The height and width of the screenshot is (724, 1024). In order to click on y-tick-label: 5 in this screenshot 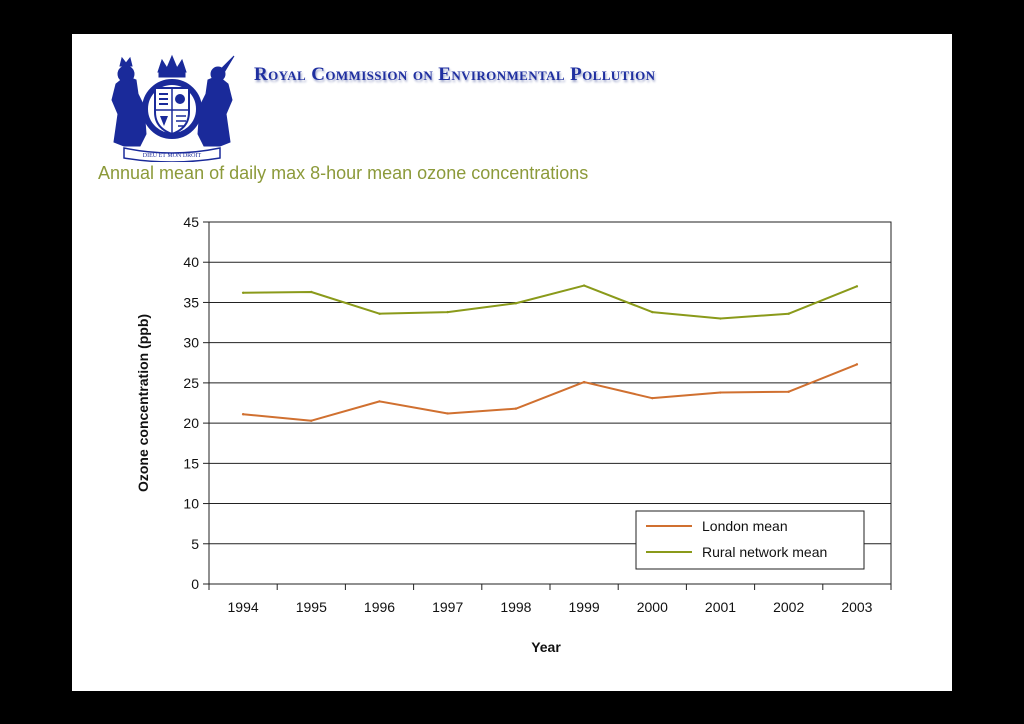, I will do `click(195, 544)`.